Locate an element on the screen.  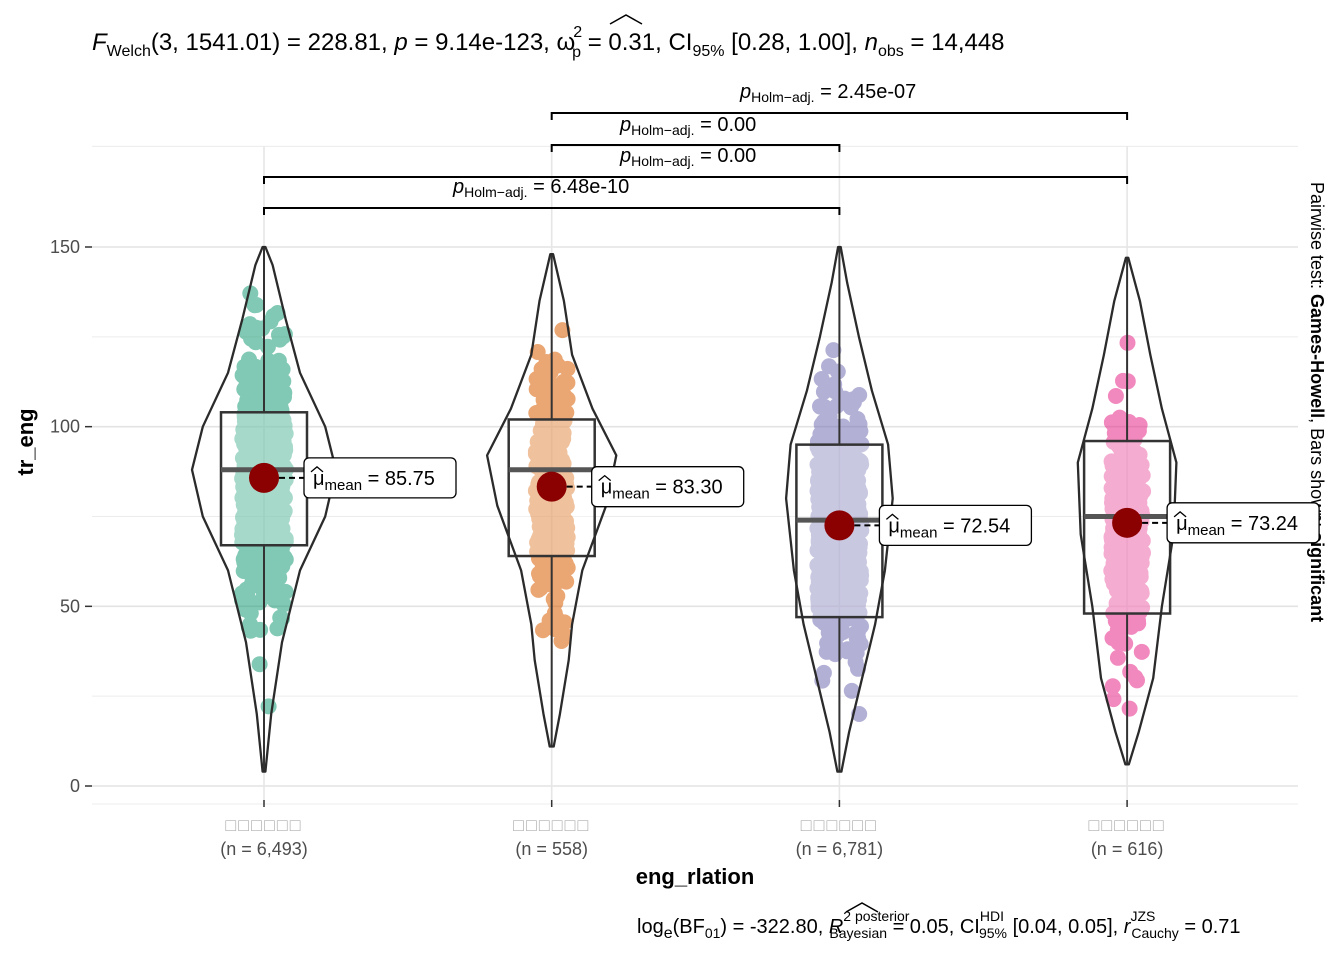
group-1: μmean = 85.75 is located at coordinates (323, 509).